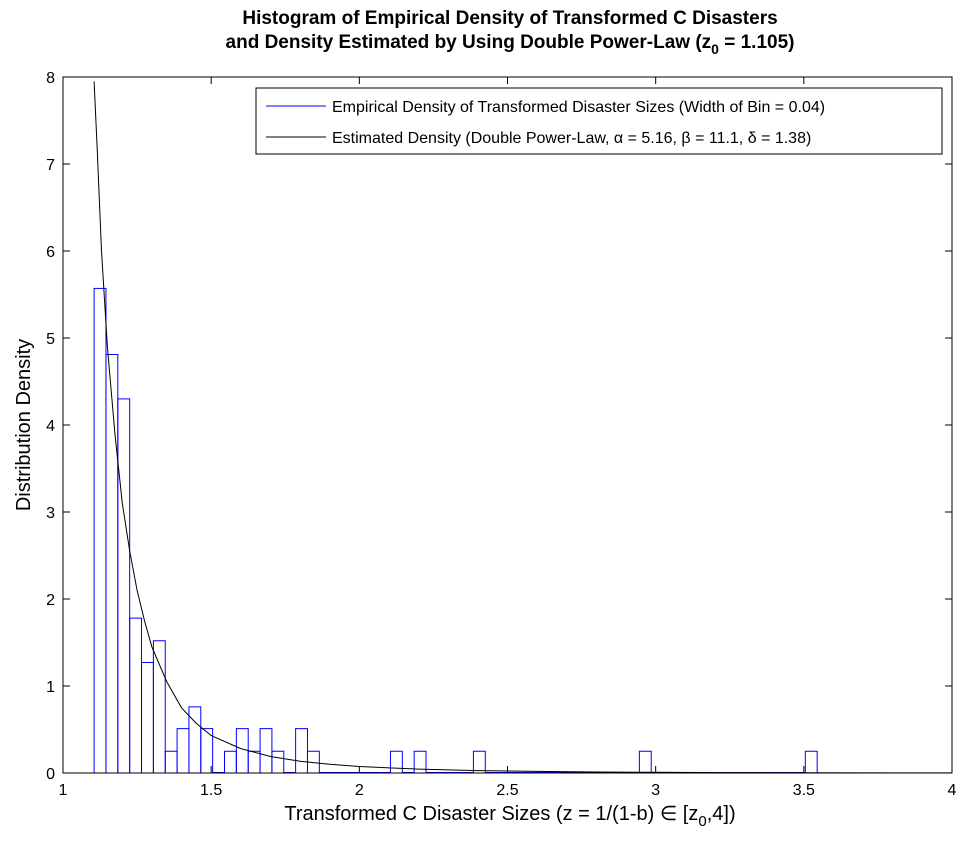 Image resolution: width=962 pixels, height=842 pixels. I want to click on x-tick-label: 2, so click(359, 790).